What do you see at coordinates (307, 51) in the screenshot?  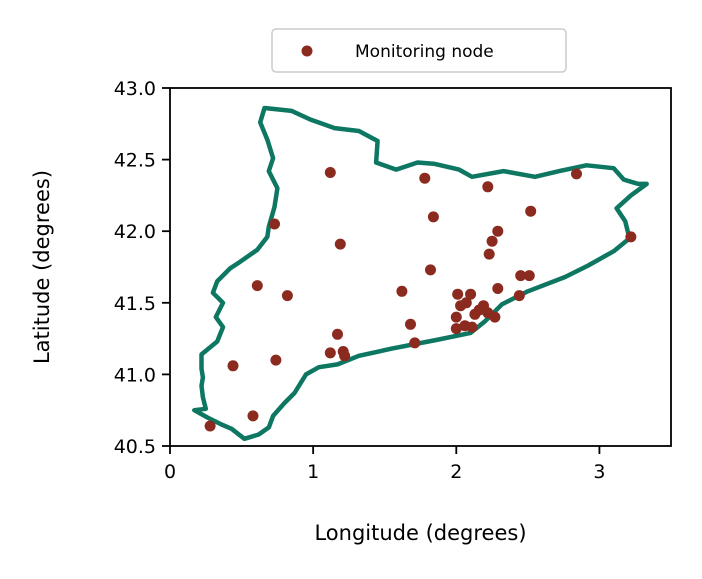 I see `legend-marker-monitoring-node` at bounding box center [307, 51].